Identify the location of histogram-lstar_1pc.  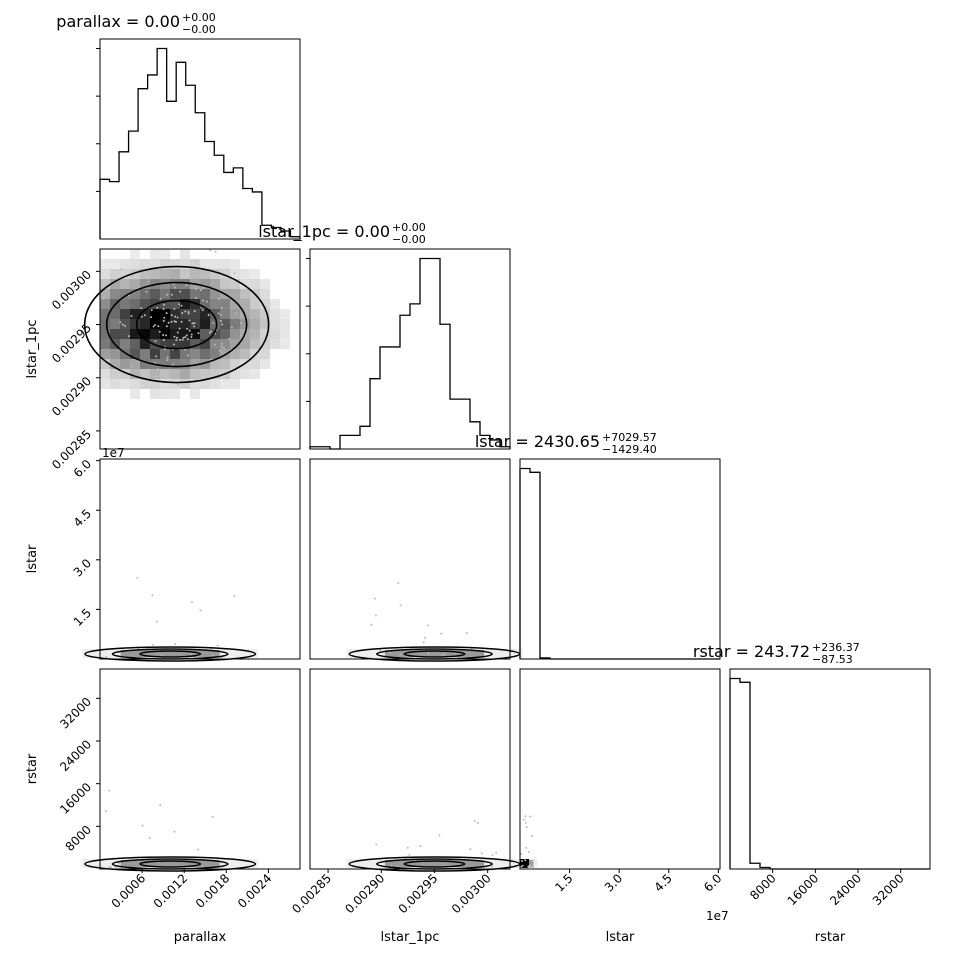
(410, 353).